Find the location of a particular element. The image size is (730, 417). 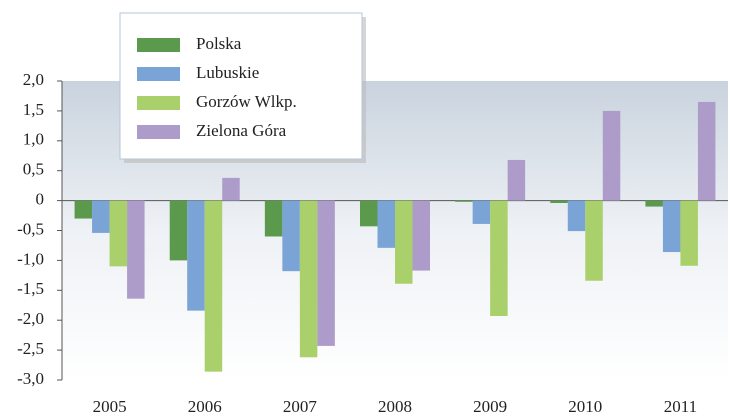

x-tick-label: 2006 is located at coordinates (205, 406).